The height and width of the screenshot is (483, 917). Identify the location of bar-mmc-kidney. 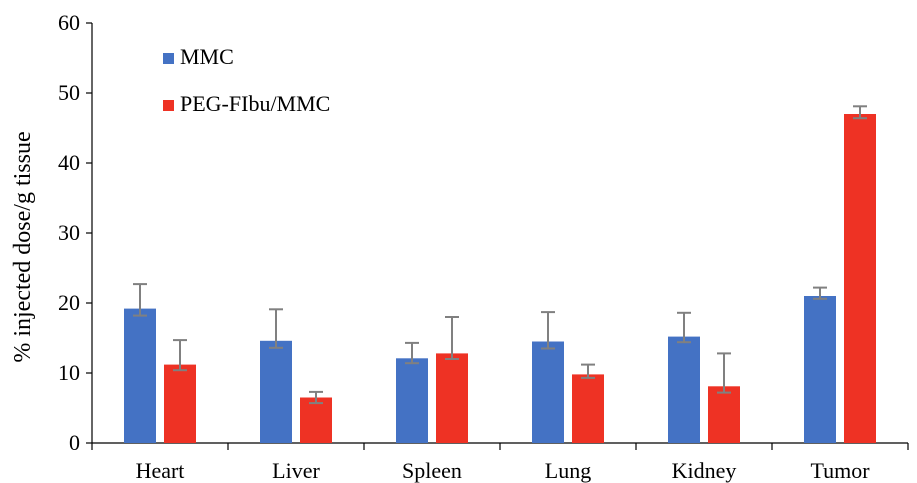
(684, 389).